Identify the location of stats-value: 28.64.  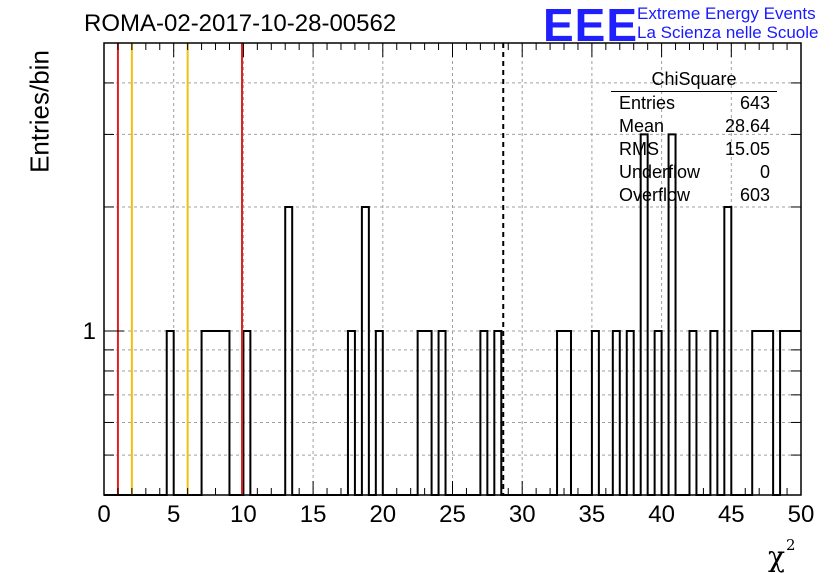
(747, 126).